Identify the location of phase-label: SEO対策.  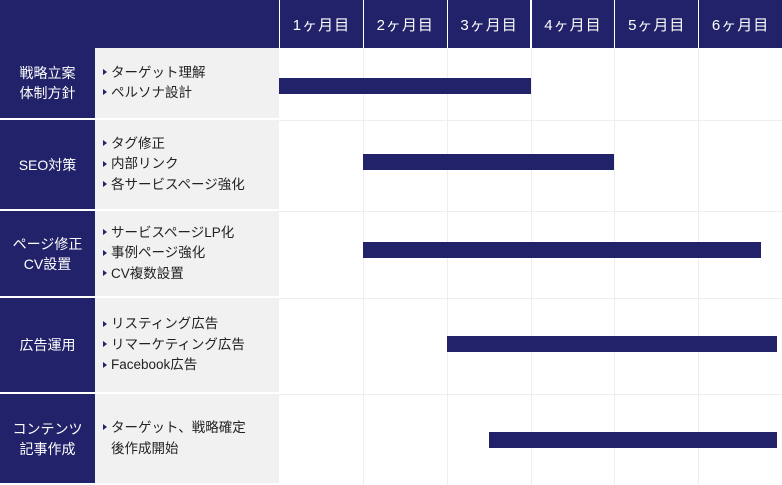
(47, 165).